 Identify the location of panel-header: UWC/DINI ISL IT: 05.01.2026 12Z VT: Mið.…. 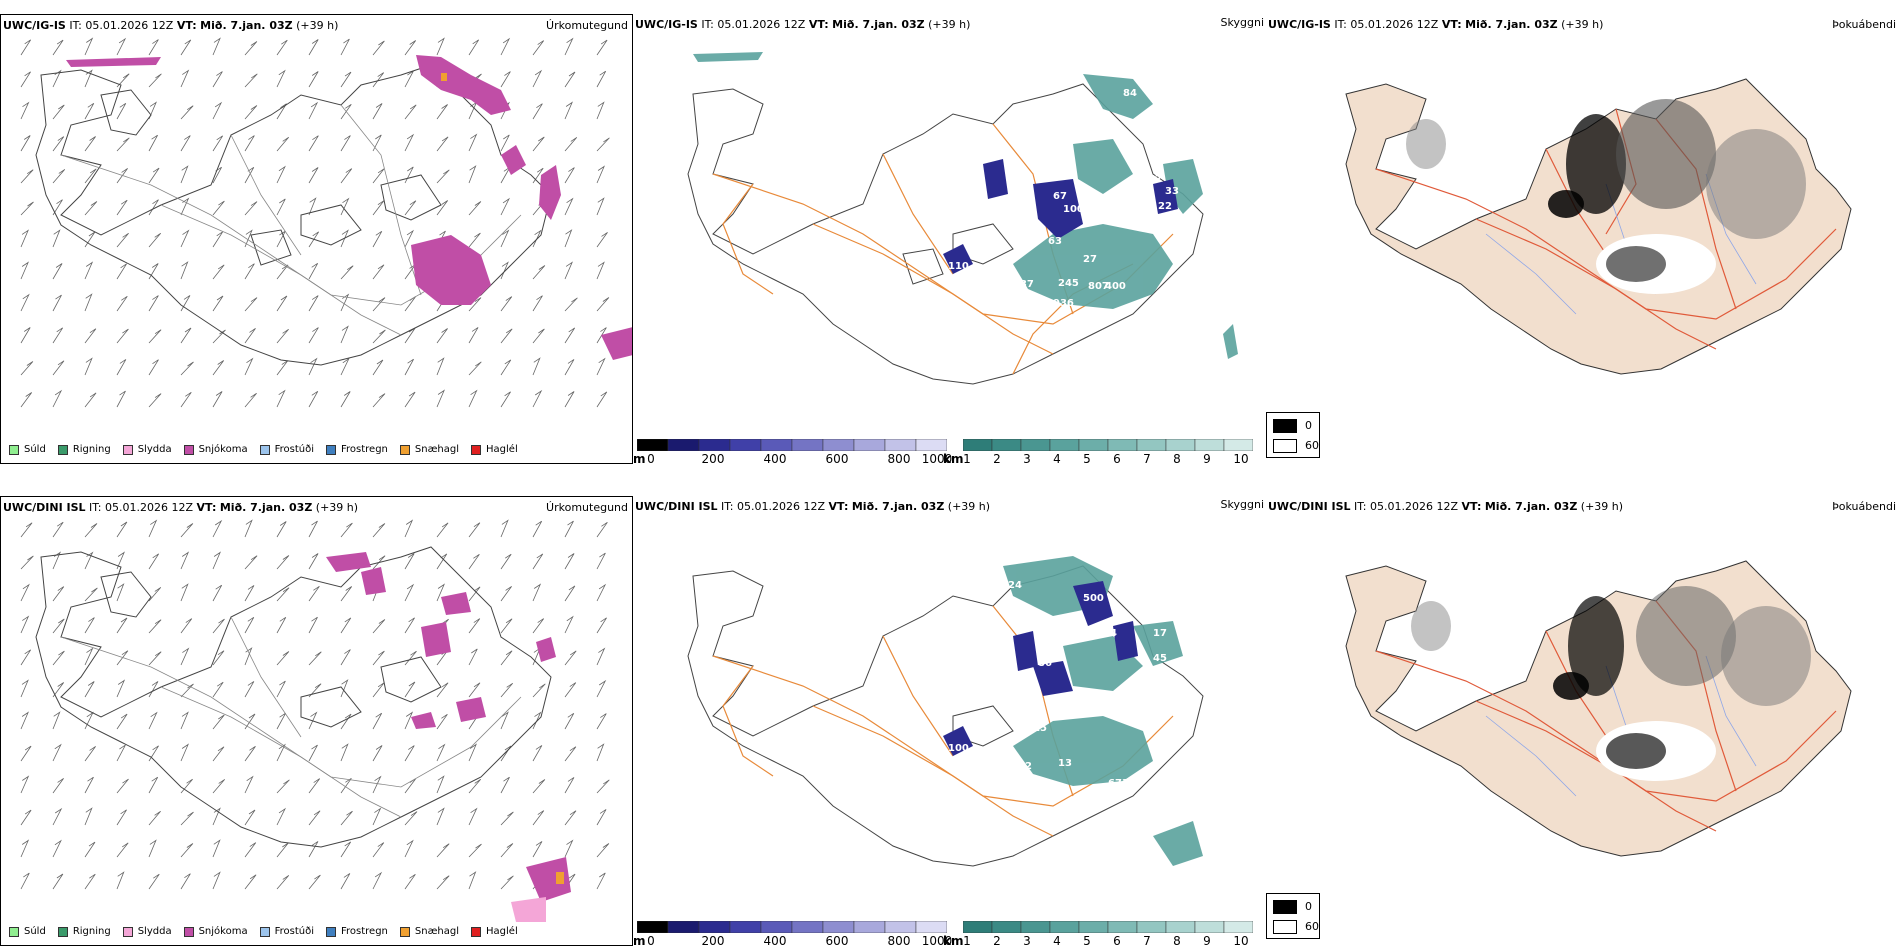
(813, 506).